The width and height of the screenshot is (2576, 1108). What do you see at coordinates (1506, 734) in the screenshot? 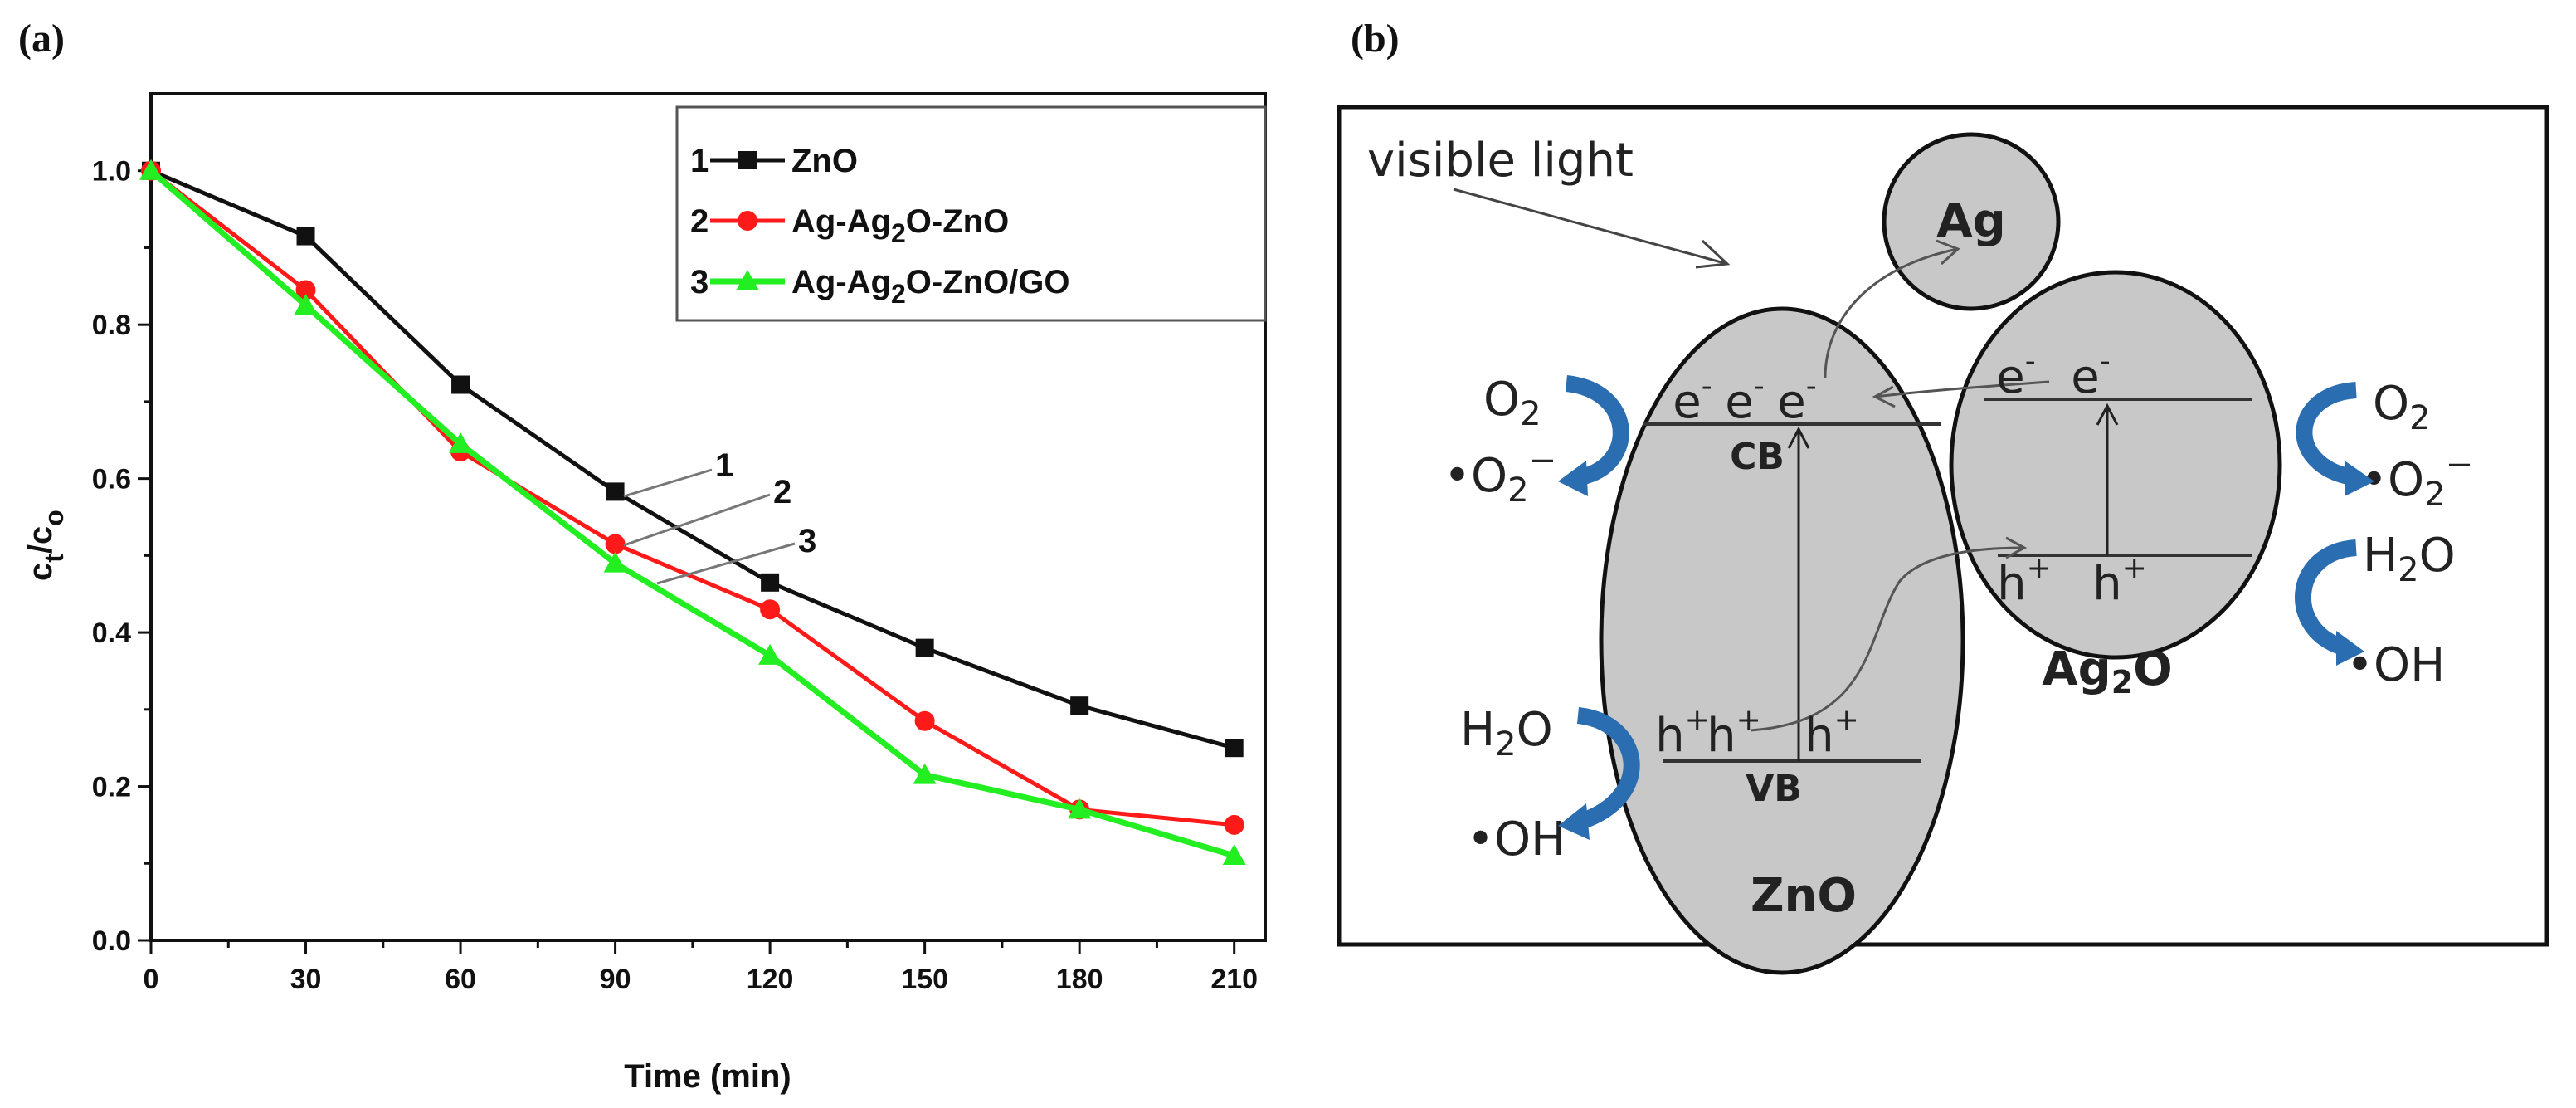
I see `h2o-left-label: H2O` at bounding box center [1506, 734].